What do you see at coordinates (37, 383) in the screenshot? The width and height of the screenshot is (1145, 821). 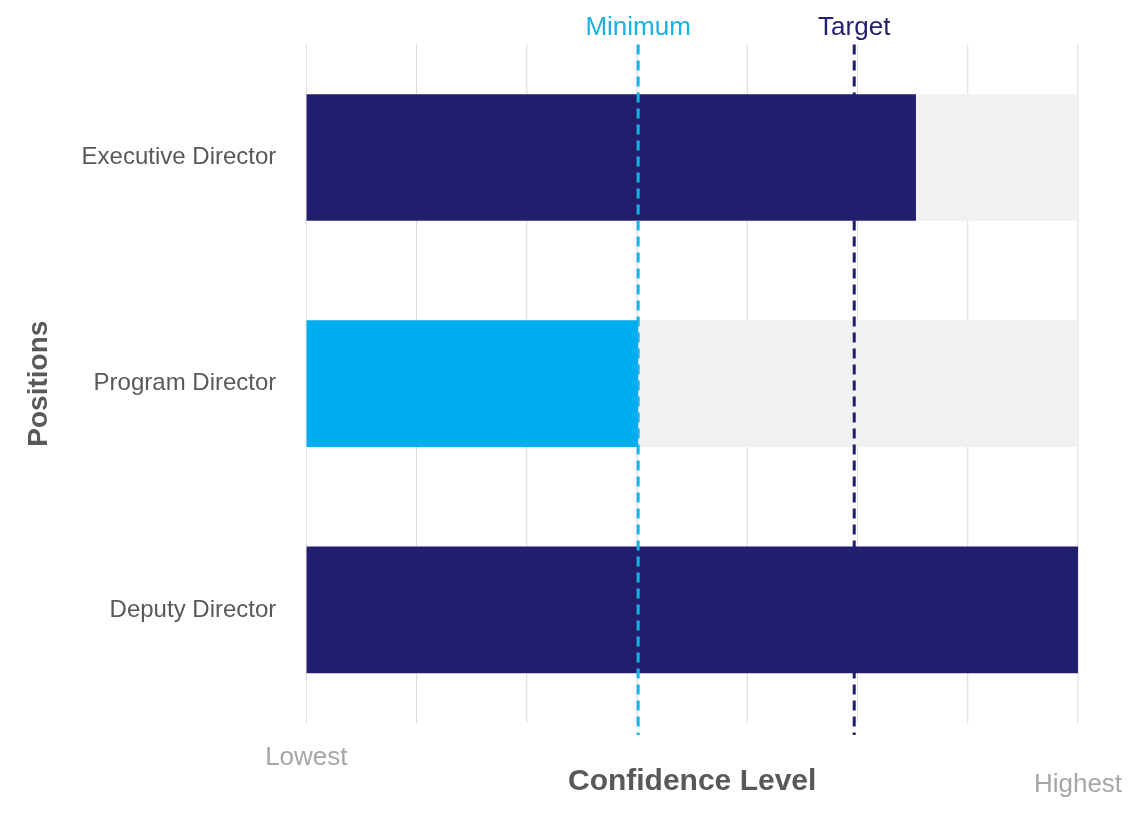 I see `y-axis-title: Positions` at bounding box center [37, 383].